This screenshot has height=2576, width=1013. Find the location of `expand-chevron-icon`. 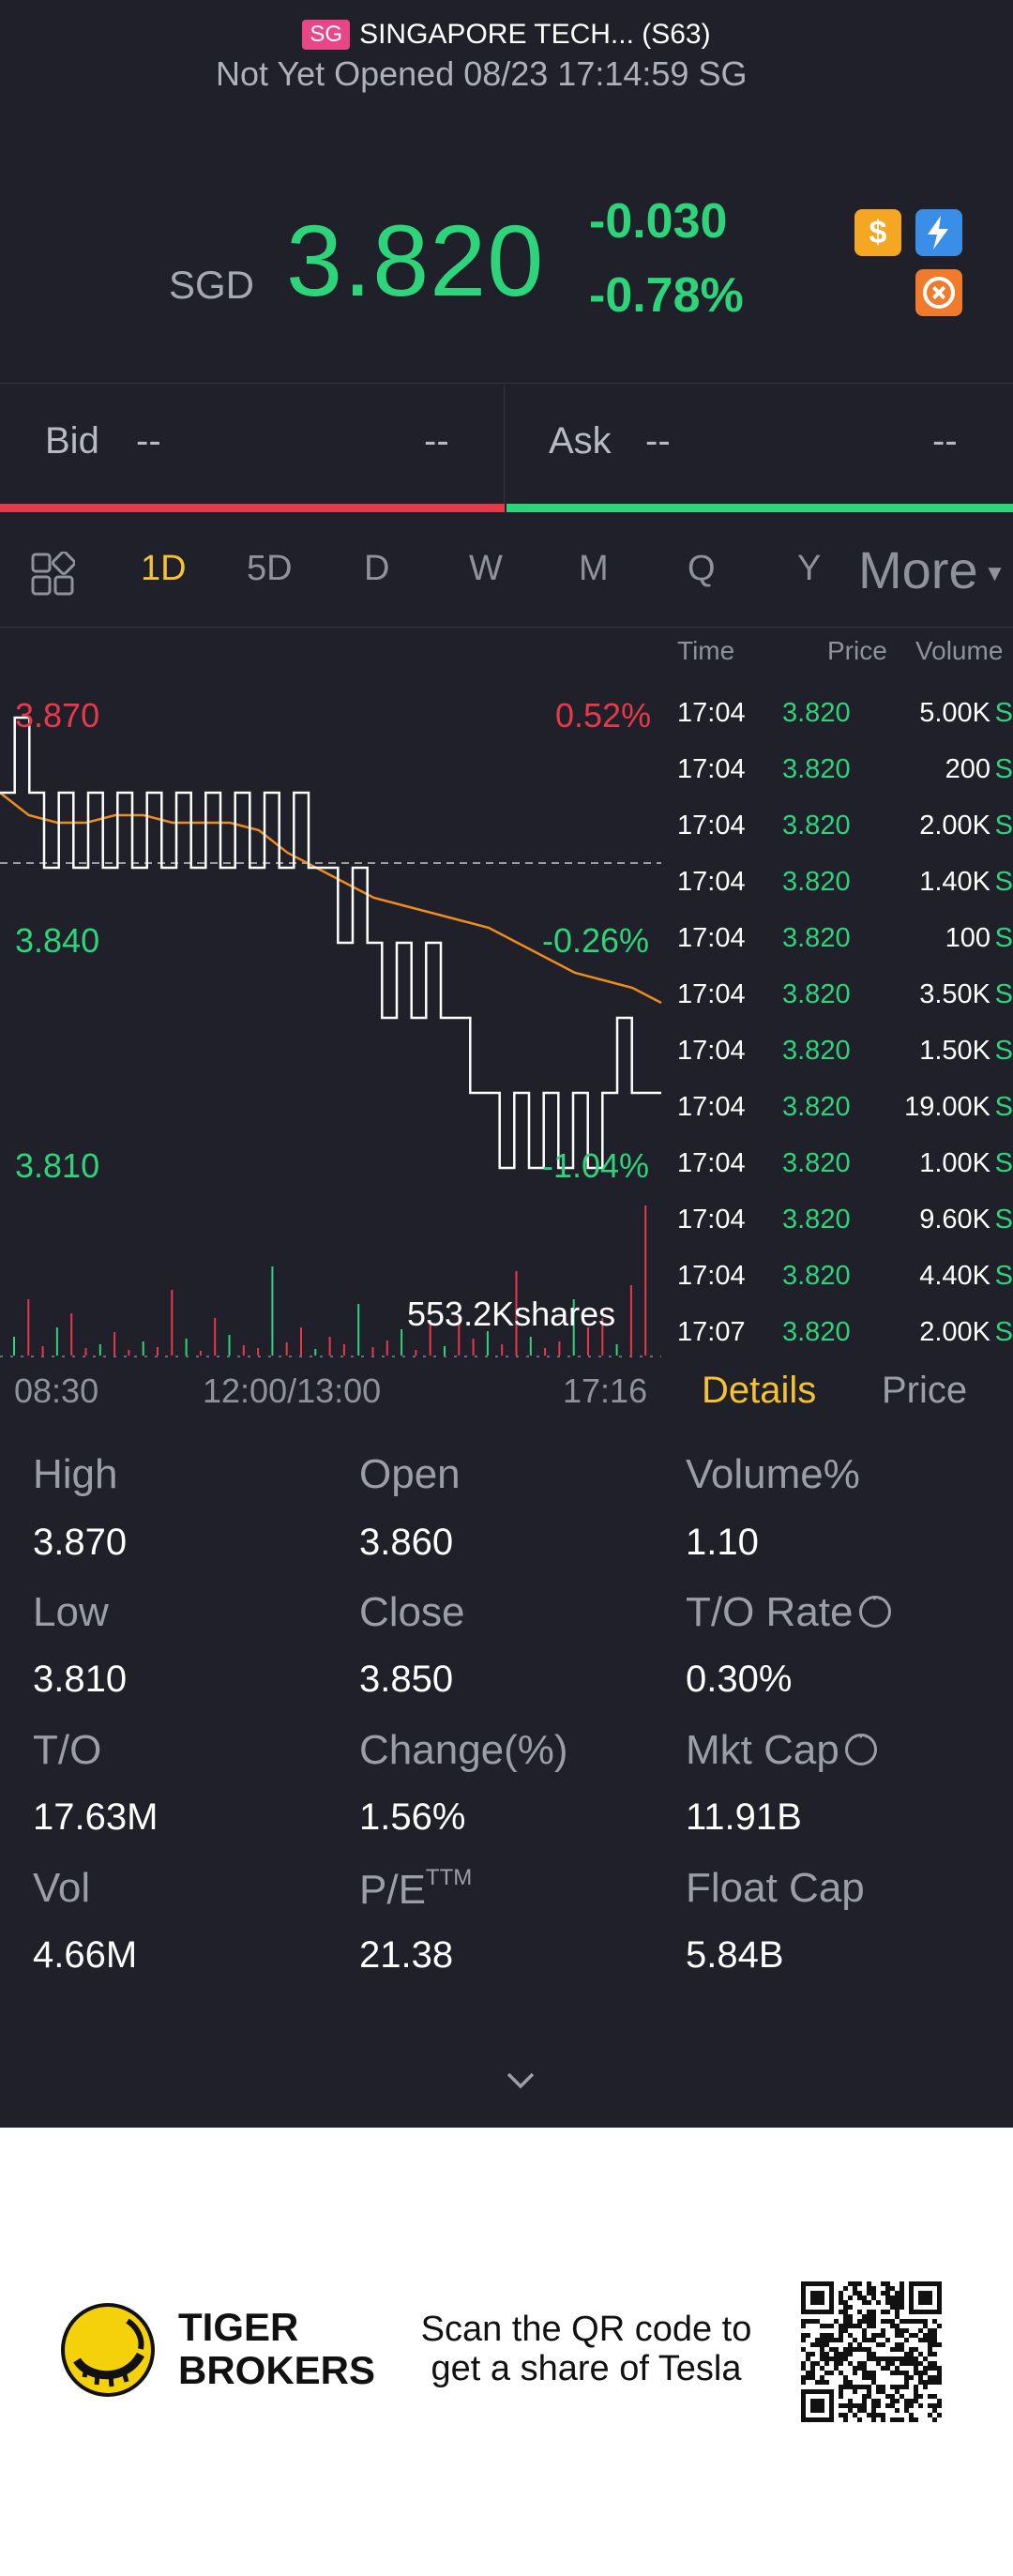

expand-chevron-icon is located at coordinates (521, 2080).